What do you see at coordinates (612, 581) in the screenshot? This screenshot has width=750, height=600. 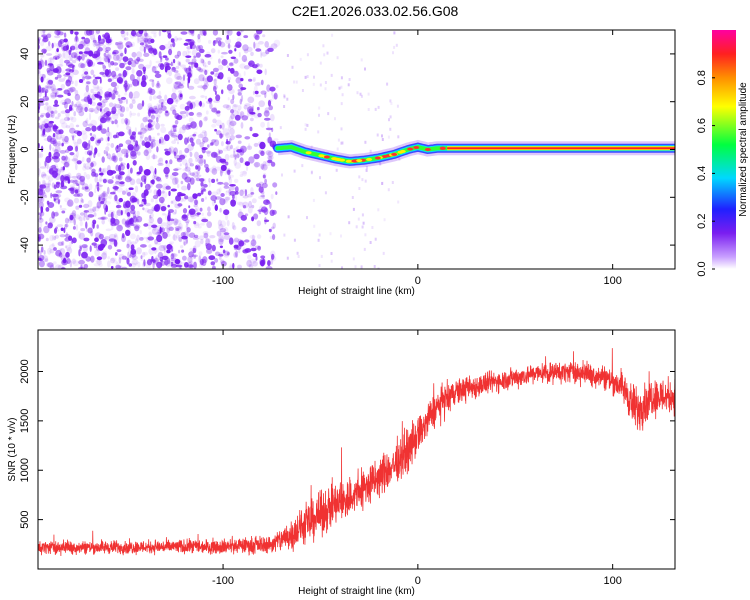 I see `x-tick-label: 100` at bounding box center [612, 581].